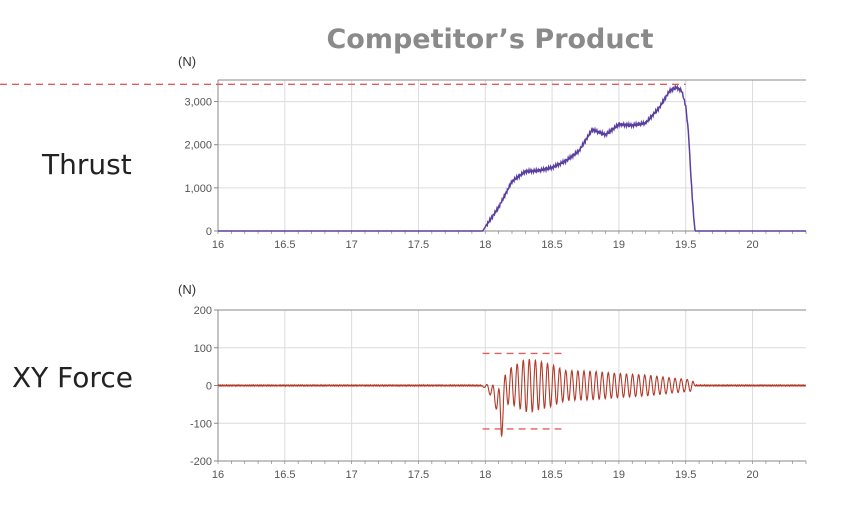 This screenshot has height=511, width=851. I want to click on thrust-unit-label: (N), so click(187, 61).